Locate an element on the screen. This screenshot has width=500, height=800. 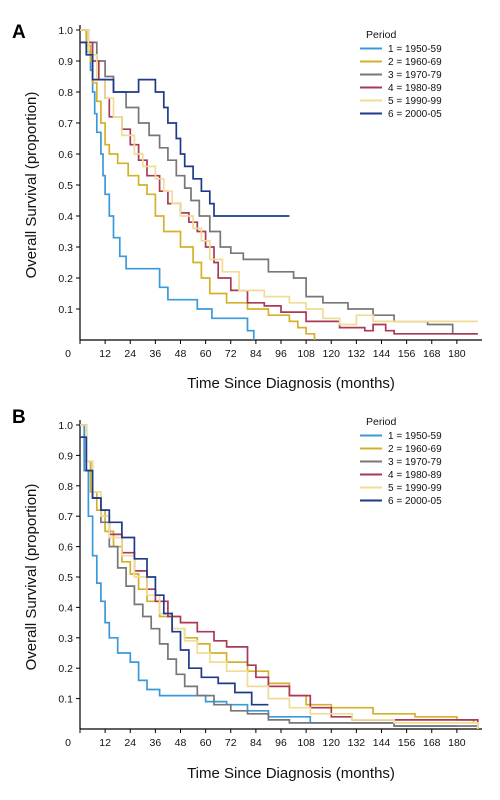
panel-letter: B is located at coordinates (19, 417).